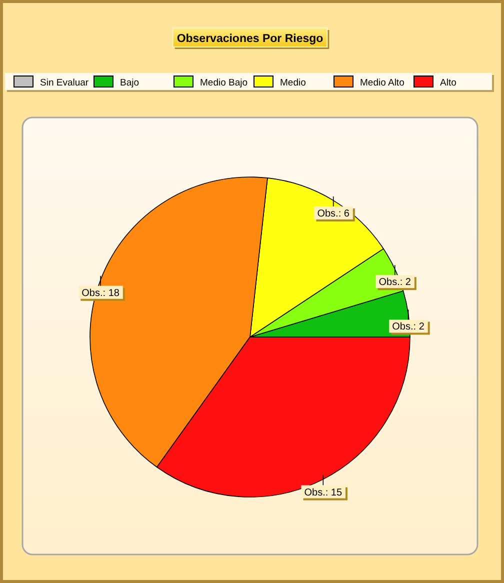 This screenshot has width=504, height=583. Describe the element at coordinates (250, 39) in the screenshot. I see `chart-title: Observaciones Por Riesgo` at that location.